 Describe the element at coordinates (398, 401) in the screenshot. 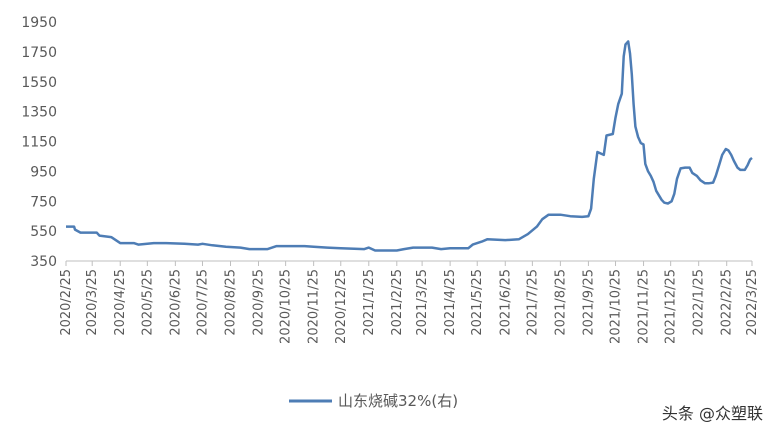

I see `legend-label: 山东烧碱32%(右)` at that location.